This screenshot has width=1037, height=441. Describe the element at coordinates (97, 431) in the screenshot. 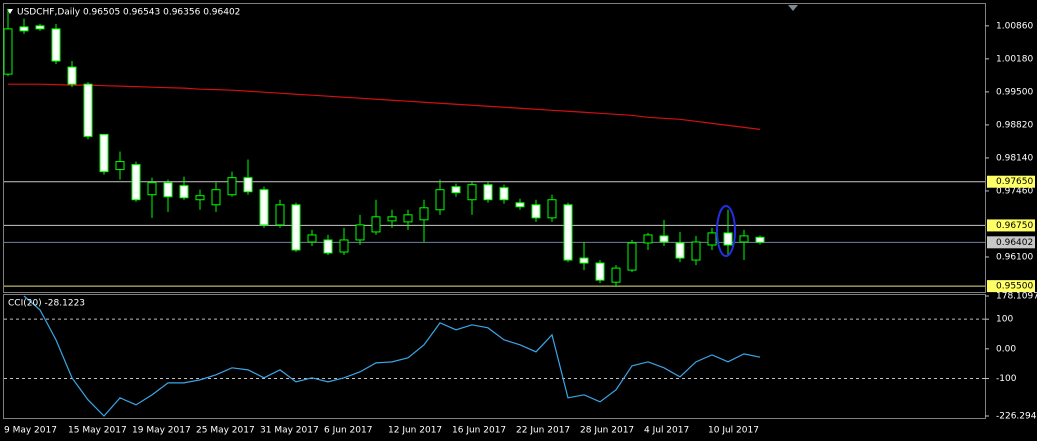

I see `x-tick-label: 15 May 2017` at that location.